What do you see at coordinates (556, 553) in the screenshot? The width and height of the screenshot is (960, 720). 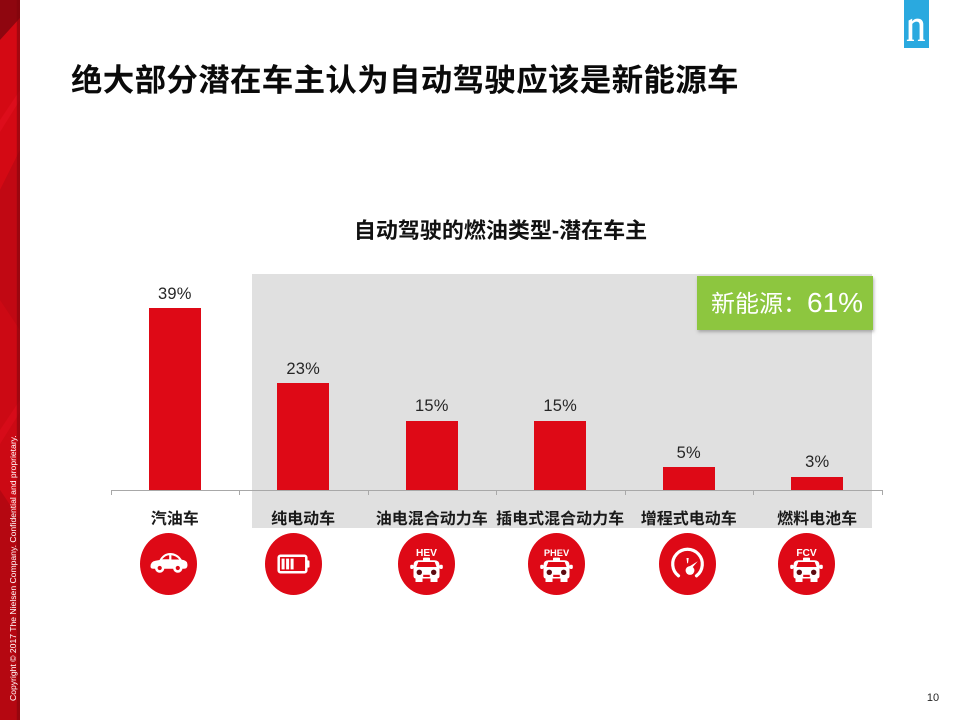 I see `svg-text: PHEV` at bounding box center [556, 553].